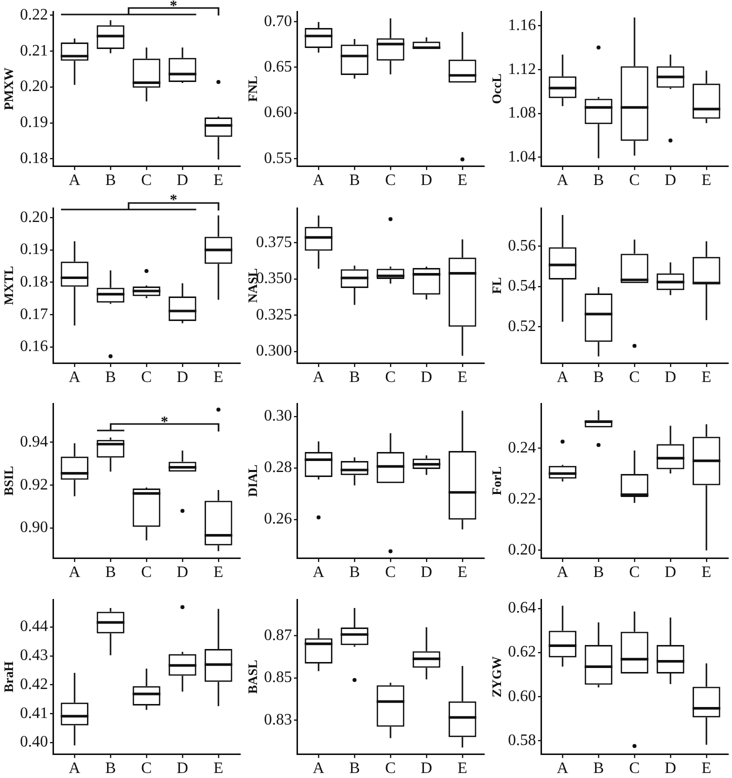 This screenshot has width=732, height=778. What do you see at coordinates (34, 51) in the screenshot?
I see `y-tick-label: 0.21` at bounding box center [34, 51].